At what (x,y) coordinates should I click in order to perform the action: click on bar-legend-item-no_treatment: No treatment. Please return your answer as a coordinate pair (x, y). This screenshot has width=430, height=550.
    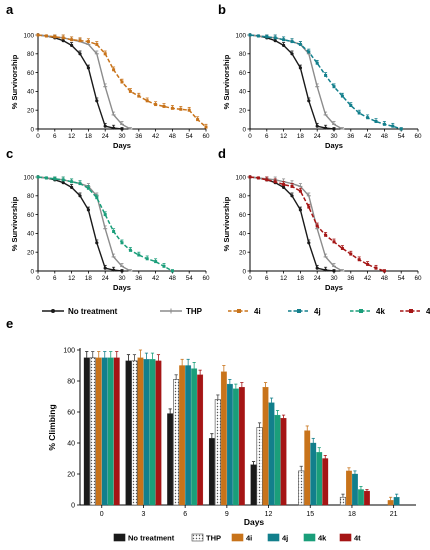
    Looking at the image, I should click on (144, 538).